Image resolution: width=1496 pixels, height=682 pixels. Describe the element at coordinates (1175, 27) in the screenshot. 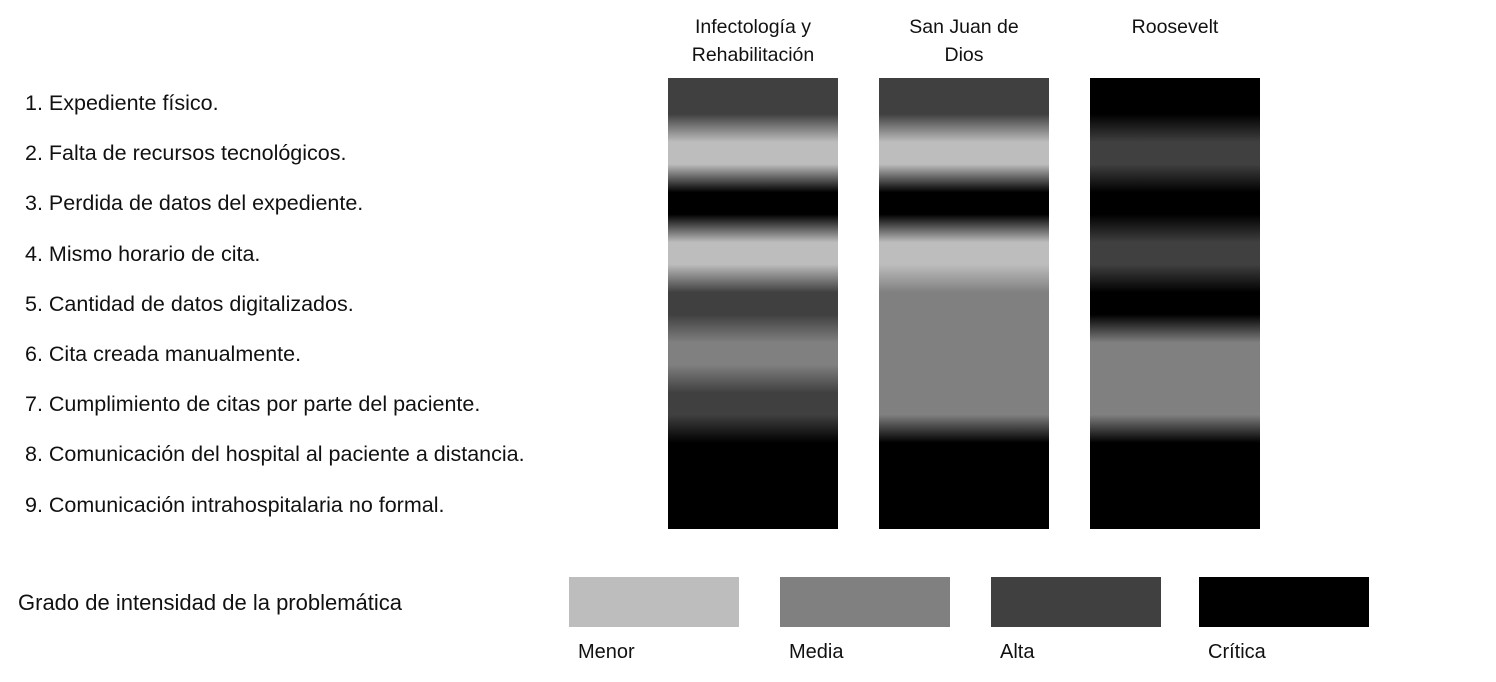

I see `hospital-title: Roosevelt` at that location.